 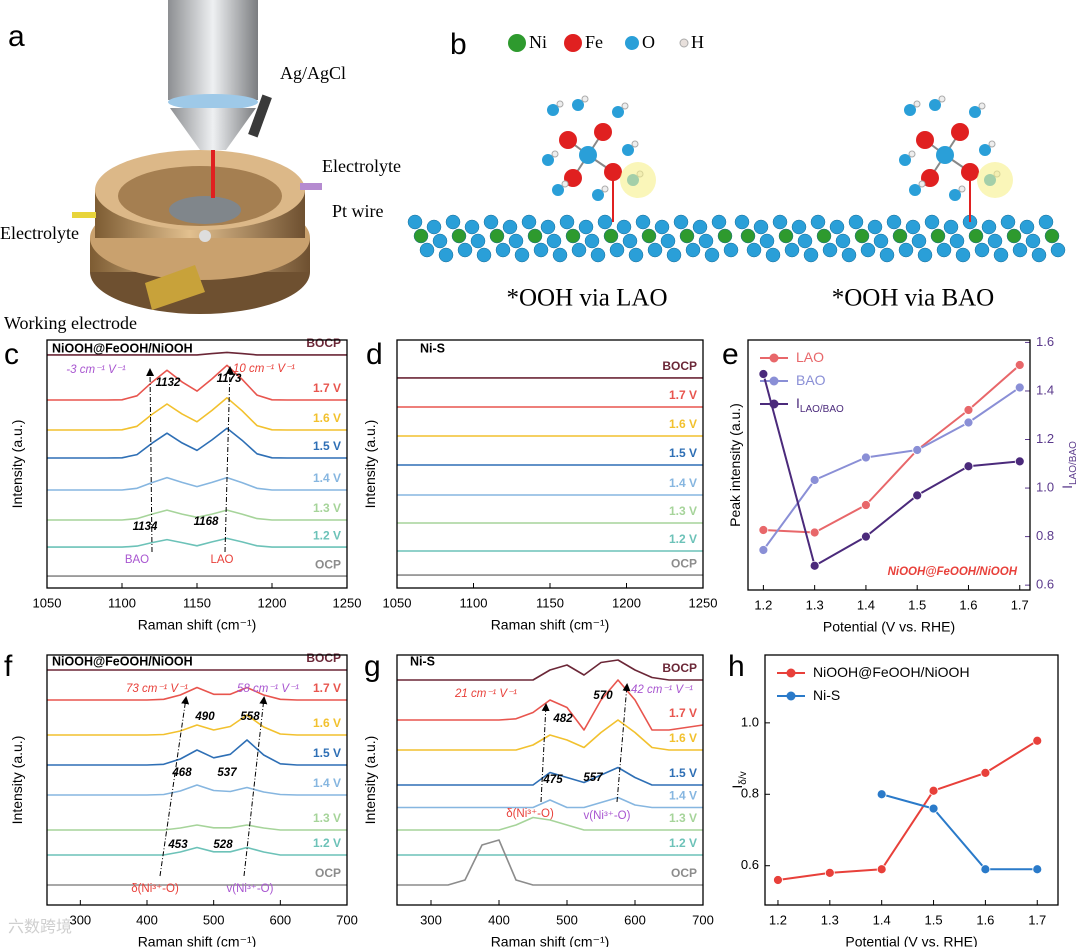 I want to click on y2-axis-title-text: I, so click(x=1067, y=487).